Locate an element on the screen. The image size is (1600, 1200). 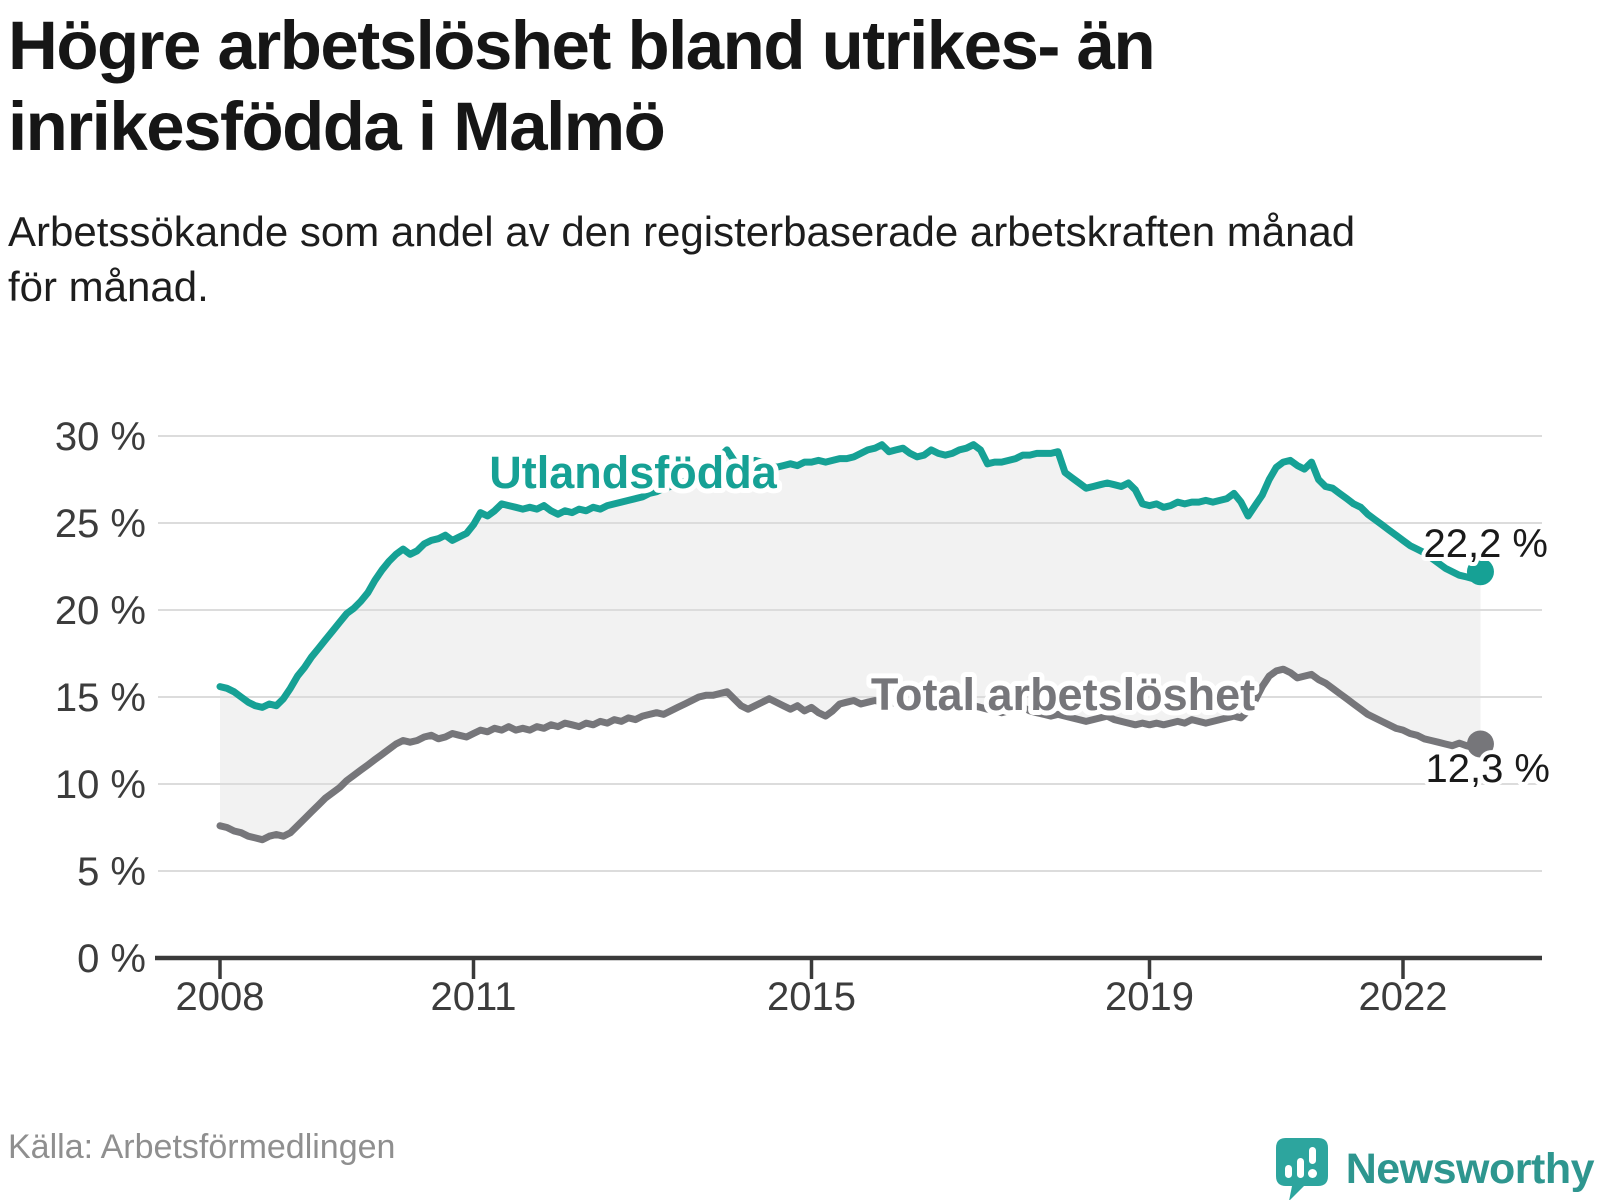
newsworthy-icon is located at coordinates (1301, 1169).